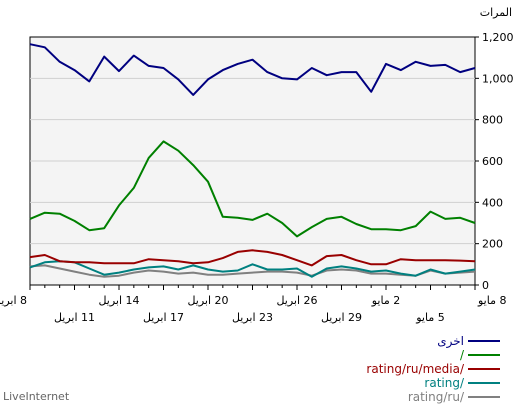 The height and width of the screenshot is (405, 520). I want to click on x-tick-label: 8 مايو, so click(491, 300).